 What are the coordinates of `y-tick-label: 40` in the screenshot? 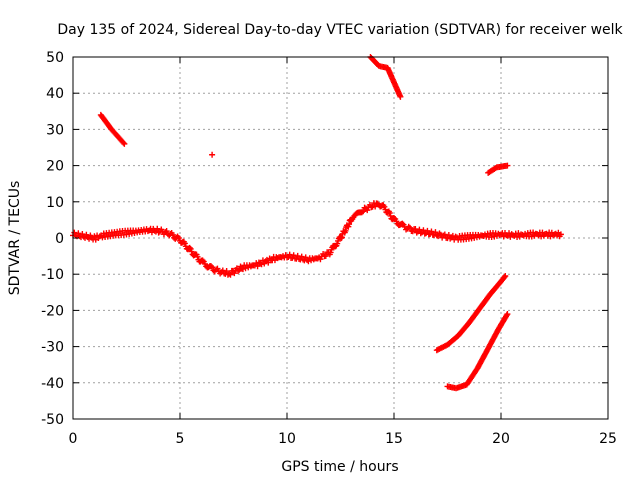 It's located at (55, 94).